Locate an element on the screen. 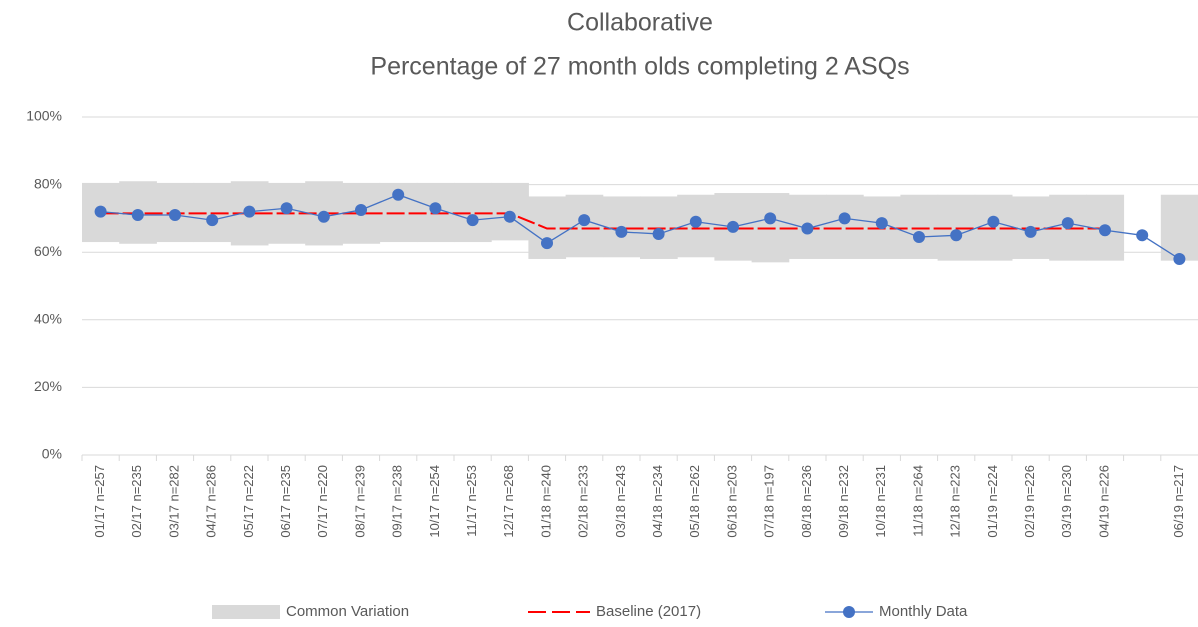 The image size is (1198, 627). x-tick-label: 07/17 n=220 is located at coordinates (322, 501).